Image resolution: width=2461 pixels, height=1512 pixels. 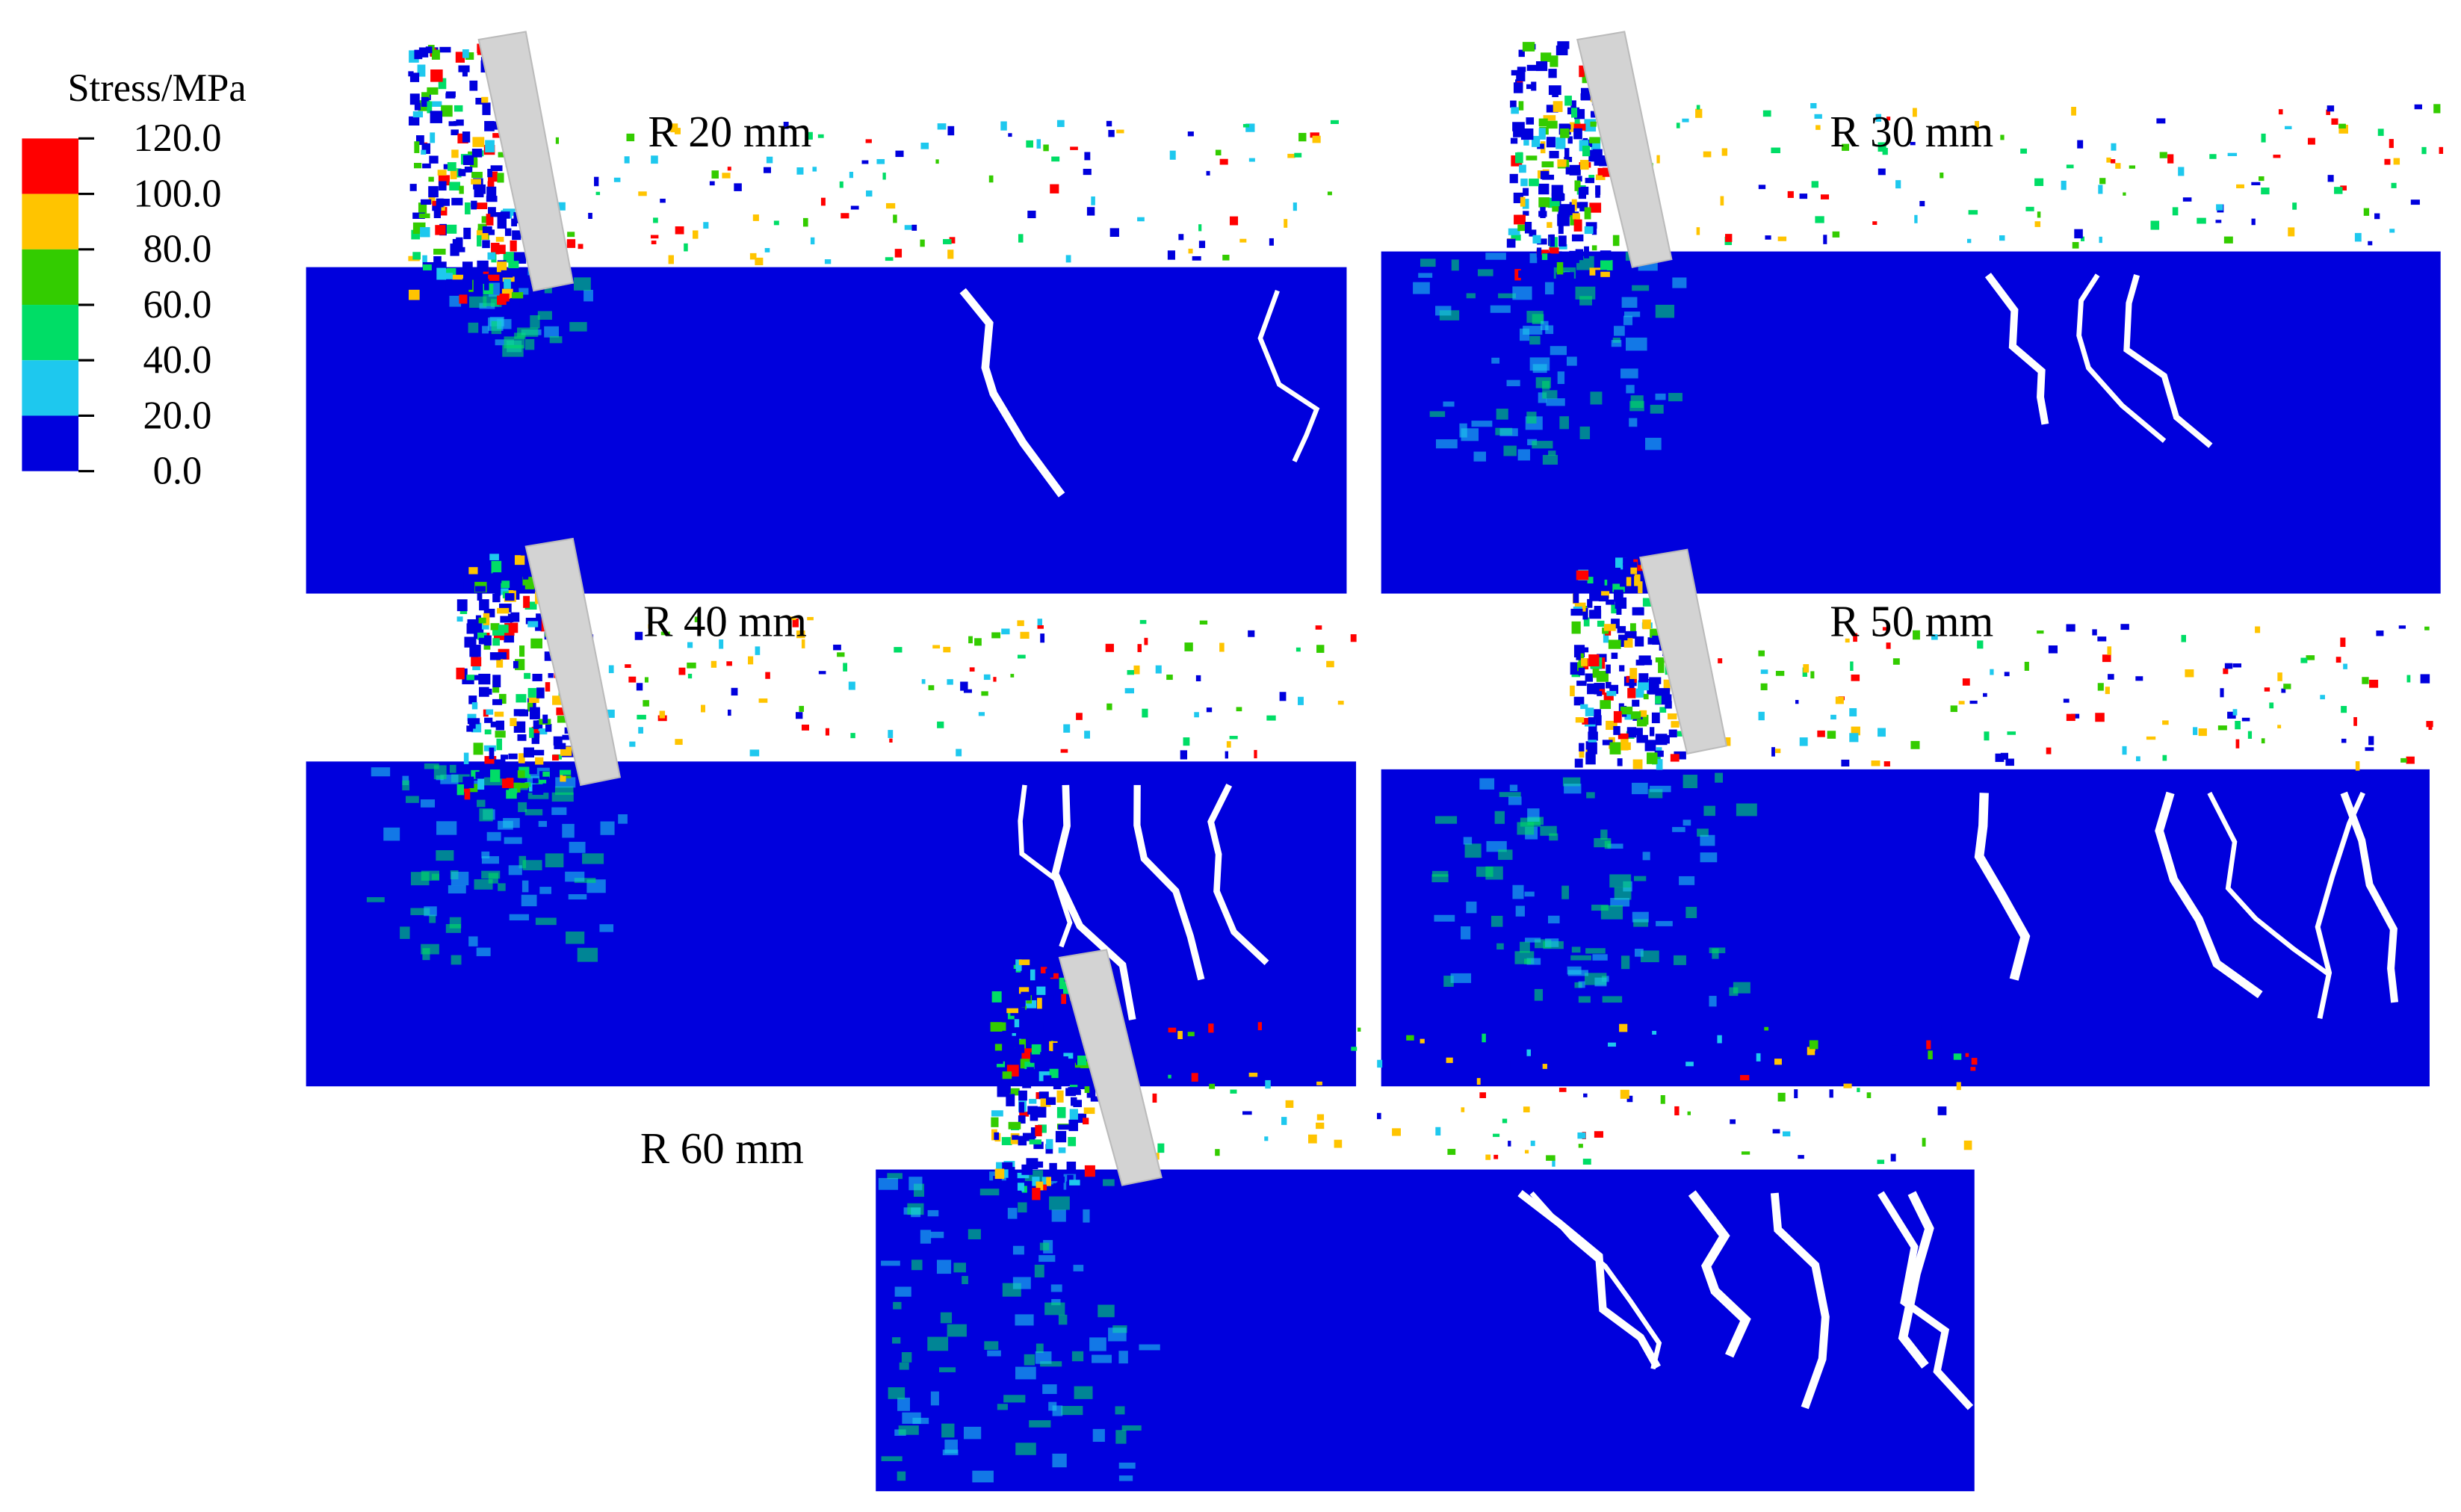 What do you see at coordinates (51, 333) in the screenshot?
I see `color-band` at bounding box center [51, 333].